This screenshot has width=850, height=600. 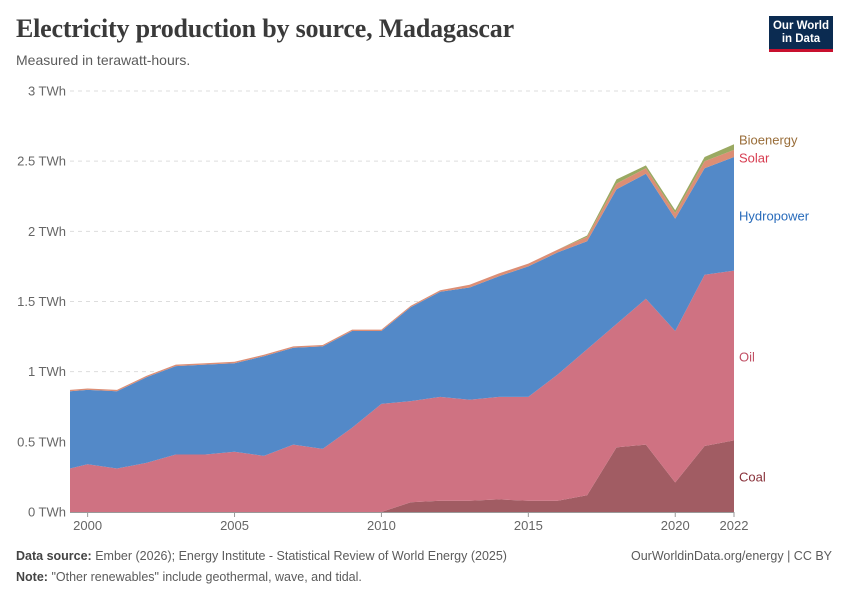 I want to click on area-coal, so click(x=402, y=476).